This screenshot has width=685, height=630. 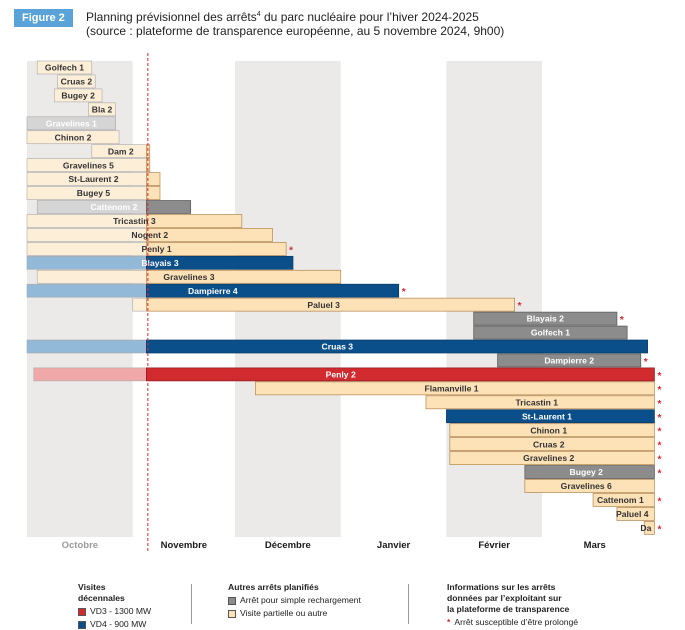 I want to click on bar-label-1: Cruas 2, so click(x=77, y=82).